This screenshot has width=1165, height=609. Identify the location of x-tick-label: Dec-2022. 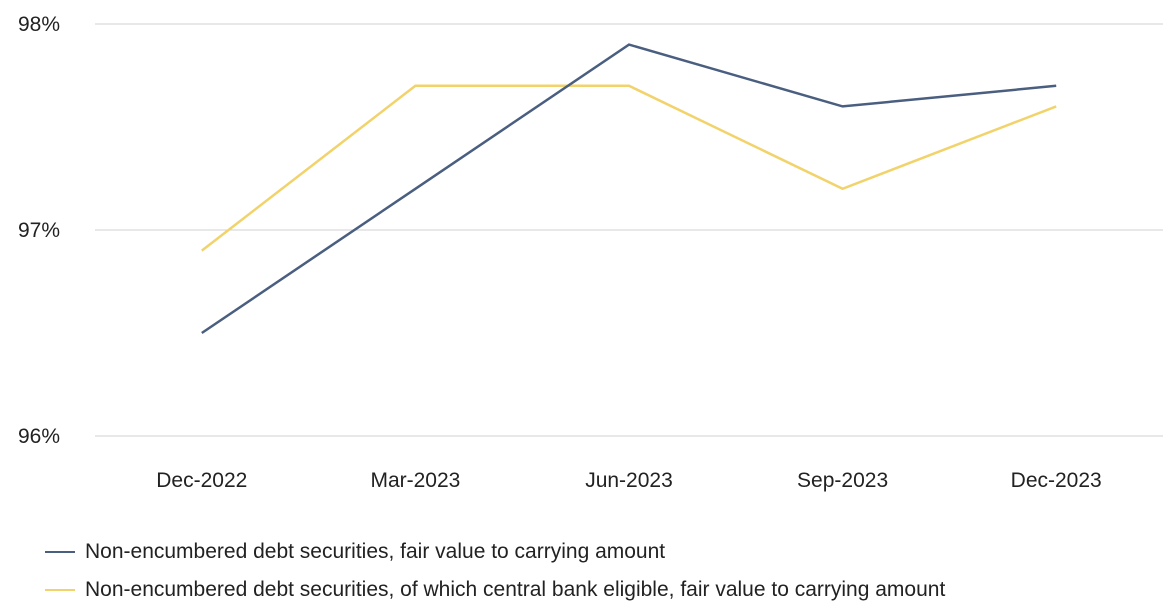
(201, 480).